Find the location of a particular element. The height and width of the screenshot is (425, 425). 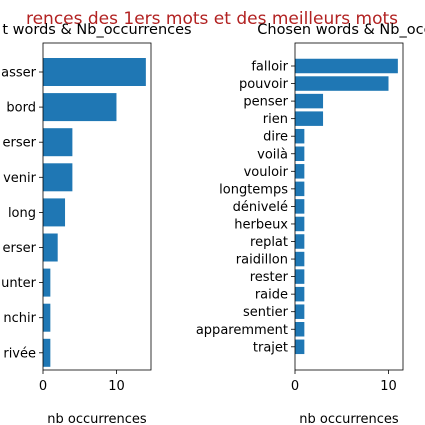

right-chart-xlabel: nb occurrences is located at coordinates (349, 418).